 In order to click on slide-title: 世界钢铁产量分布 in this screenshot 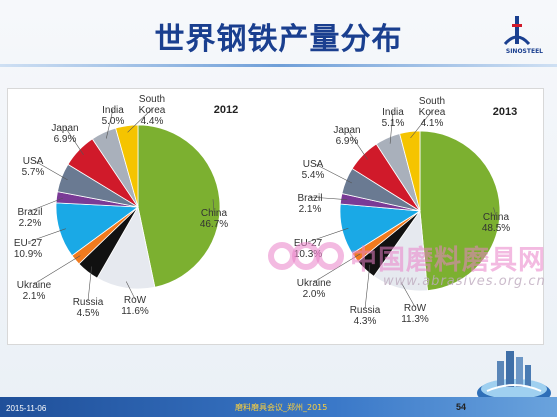, I will do `click(278, 39)`.